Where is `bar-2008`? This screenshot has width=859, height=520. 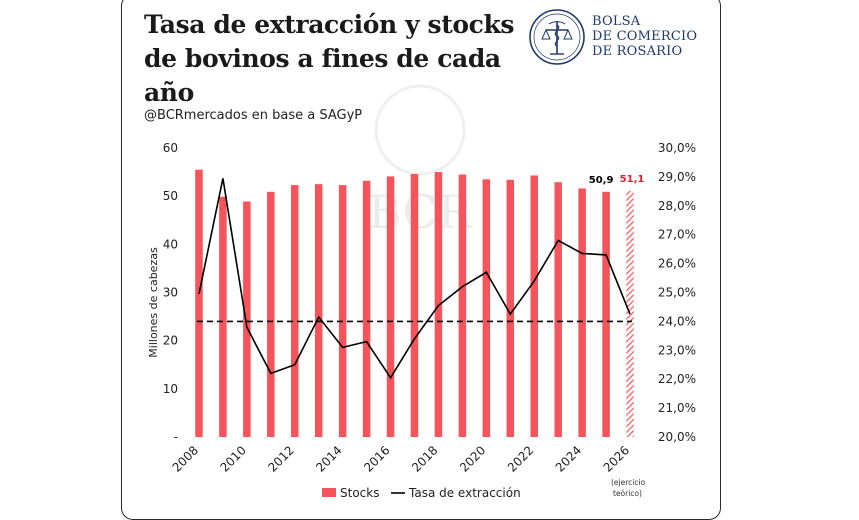 bar-2008 is located at coordinates (199, 303).